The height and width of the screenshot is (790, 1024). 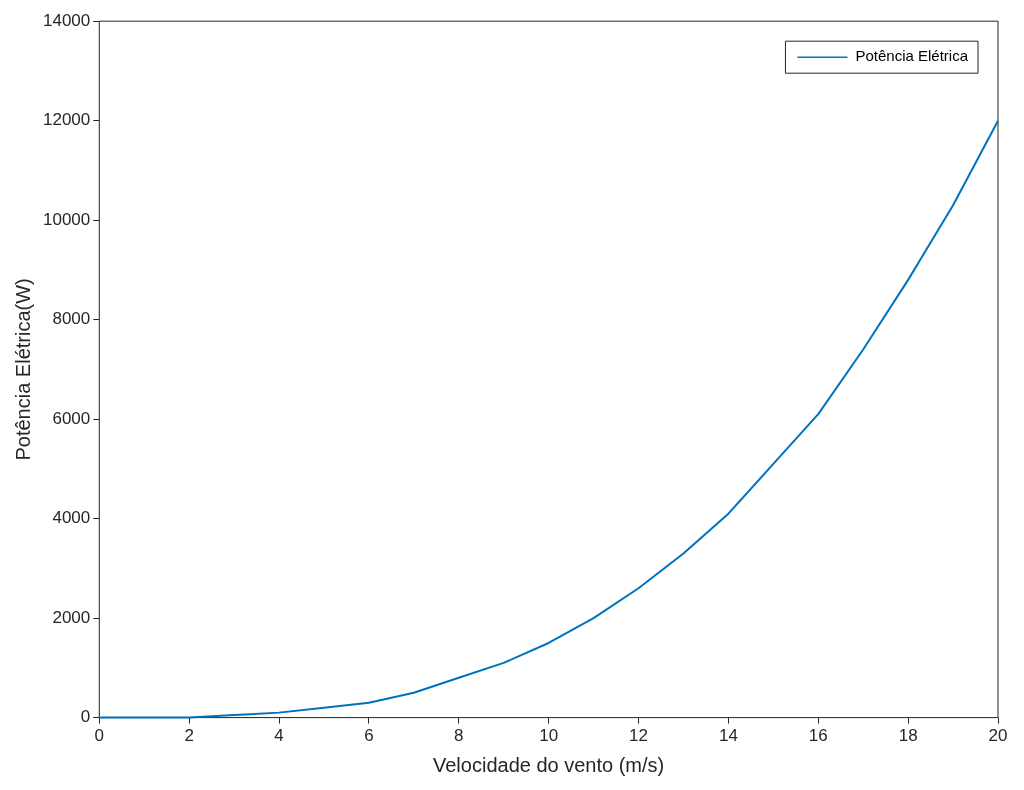 I want to click on x-tick-label: 12, so click(x=638, y=736).